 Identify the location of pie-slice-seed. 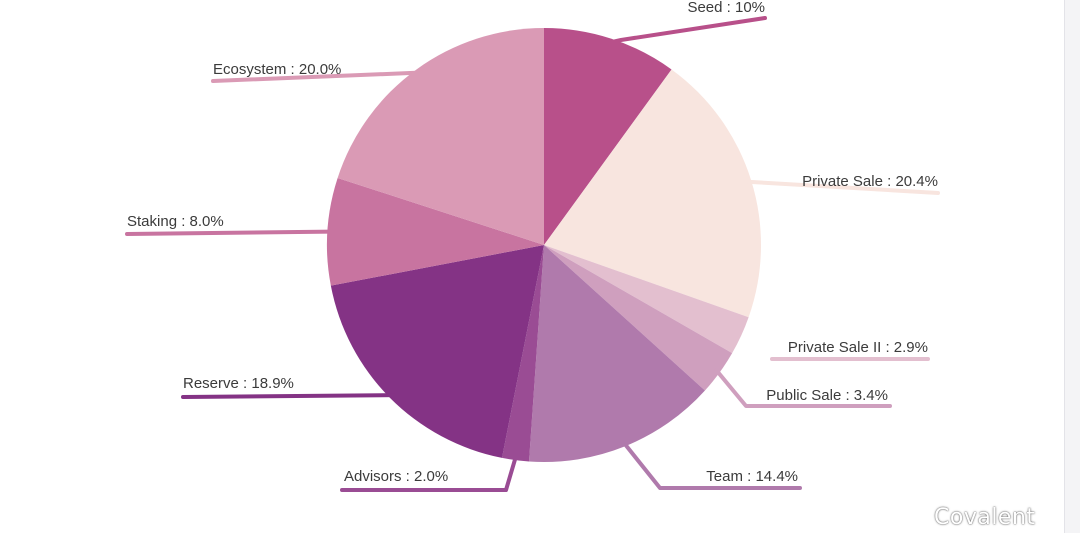
(608, 136).